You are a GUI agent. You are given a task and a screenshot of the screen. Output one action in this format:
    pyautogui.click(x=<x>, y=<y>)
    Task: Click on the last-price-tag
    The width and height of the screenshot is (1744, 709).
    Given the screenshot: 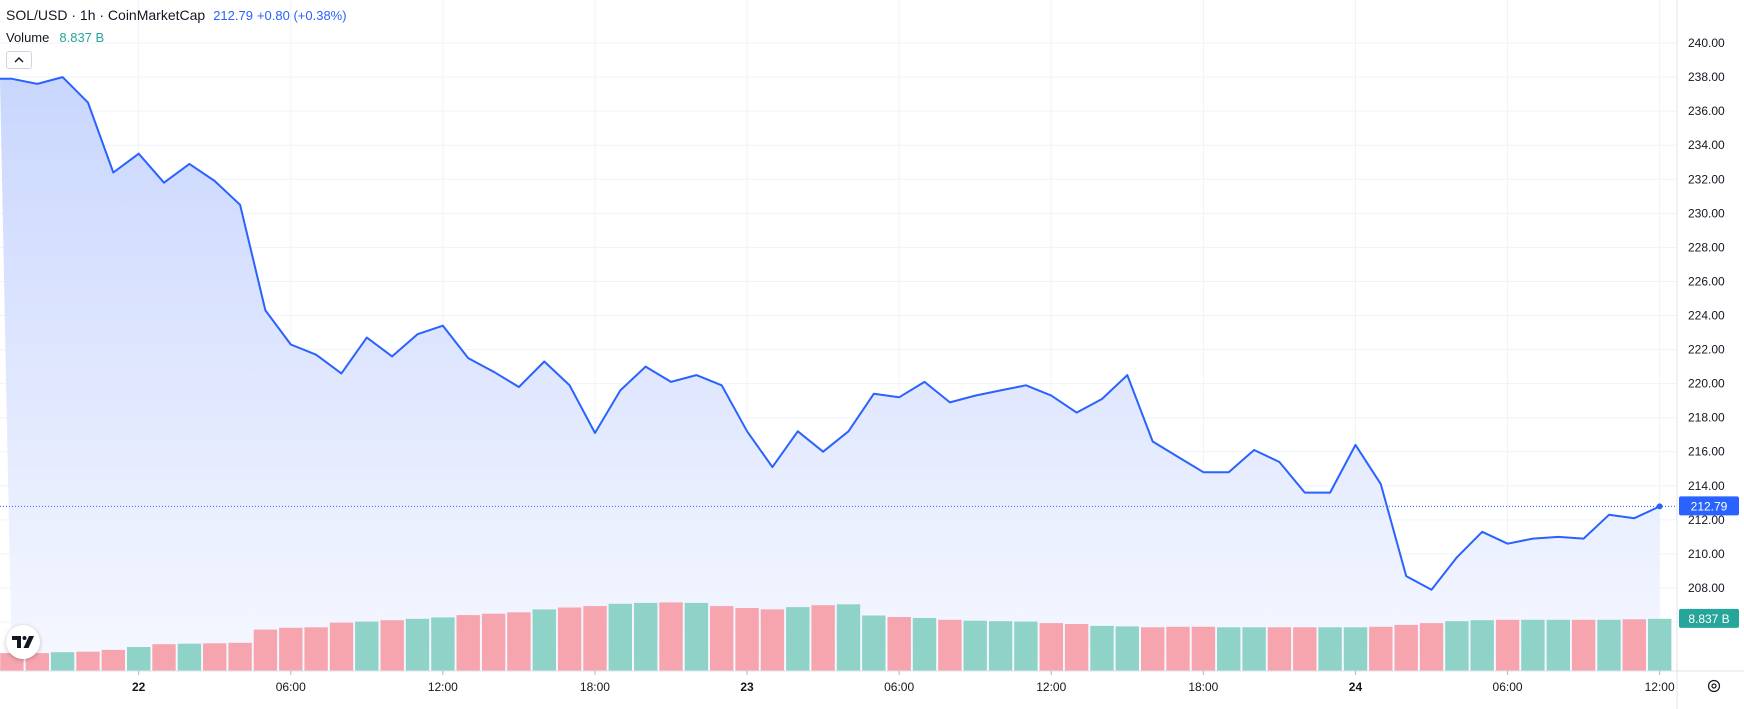 What is the action you would take?
    pyautogui.click(x=1709, y=506)
    